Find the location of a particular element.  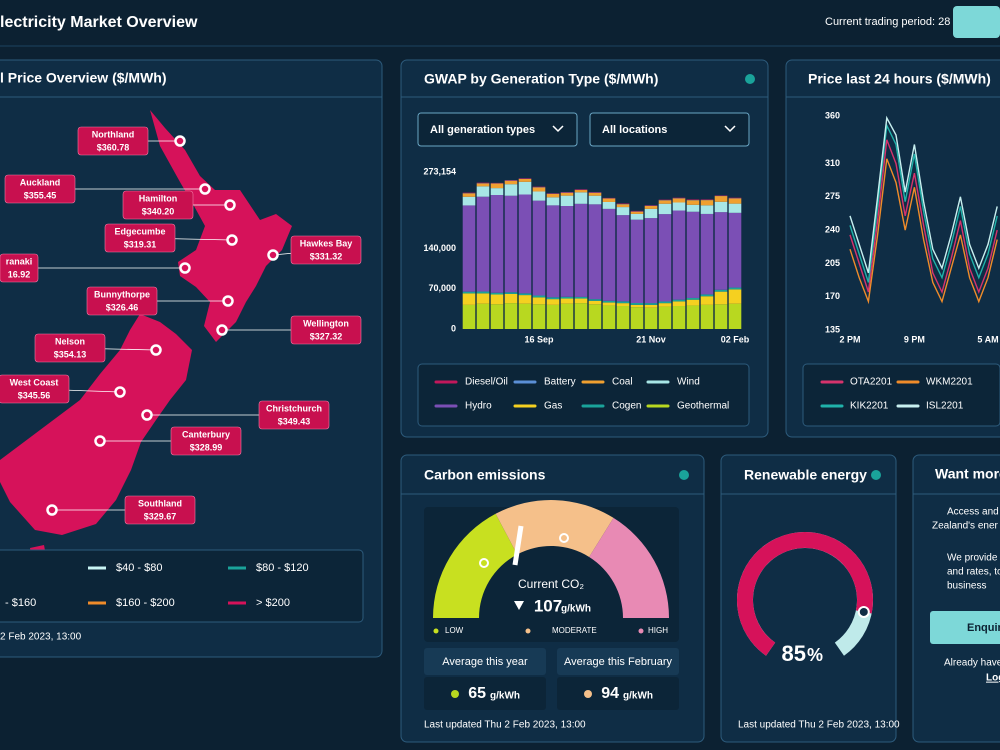

legend-label: Coal is located at coordinates (622, 382).